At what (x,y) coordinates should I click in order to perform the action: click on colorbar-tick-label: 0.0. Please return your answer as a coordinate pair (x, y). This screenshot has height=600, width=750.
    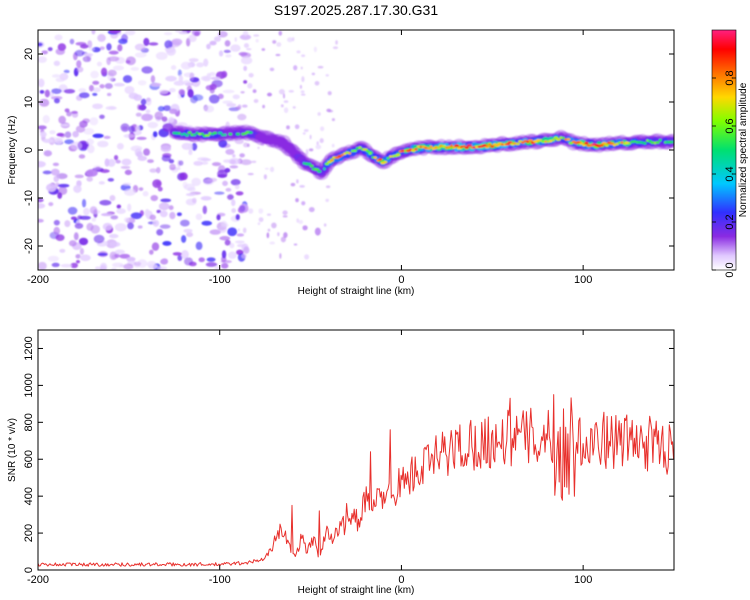
    Looking at the image, I should click on (730, 269).